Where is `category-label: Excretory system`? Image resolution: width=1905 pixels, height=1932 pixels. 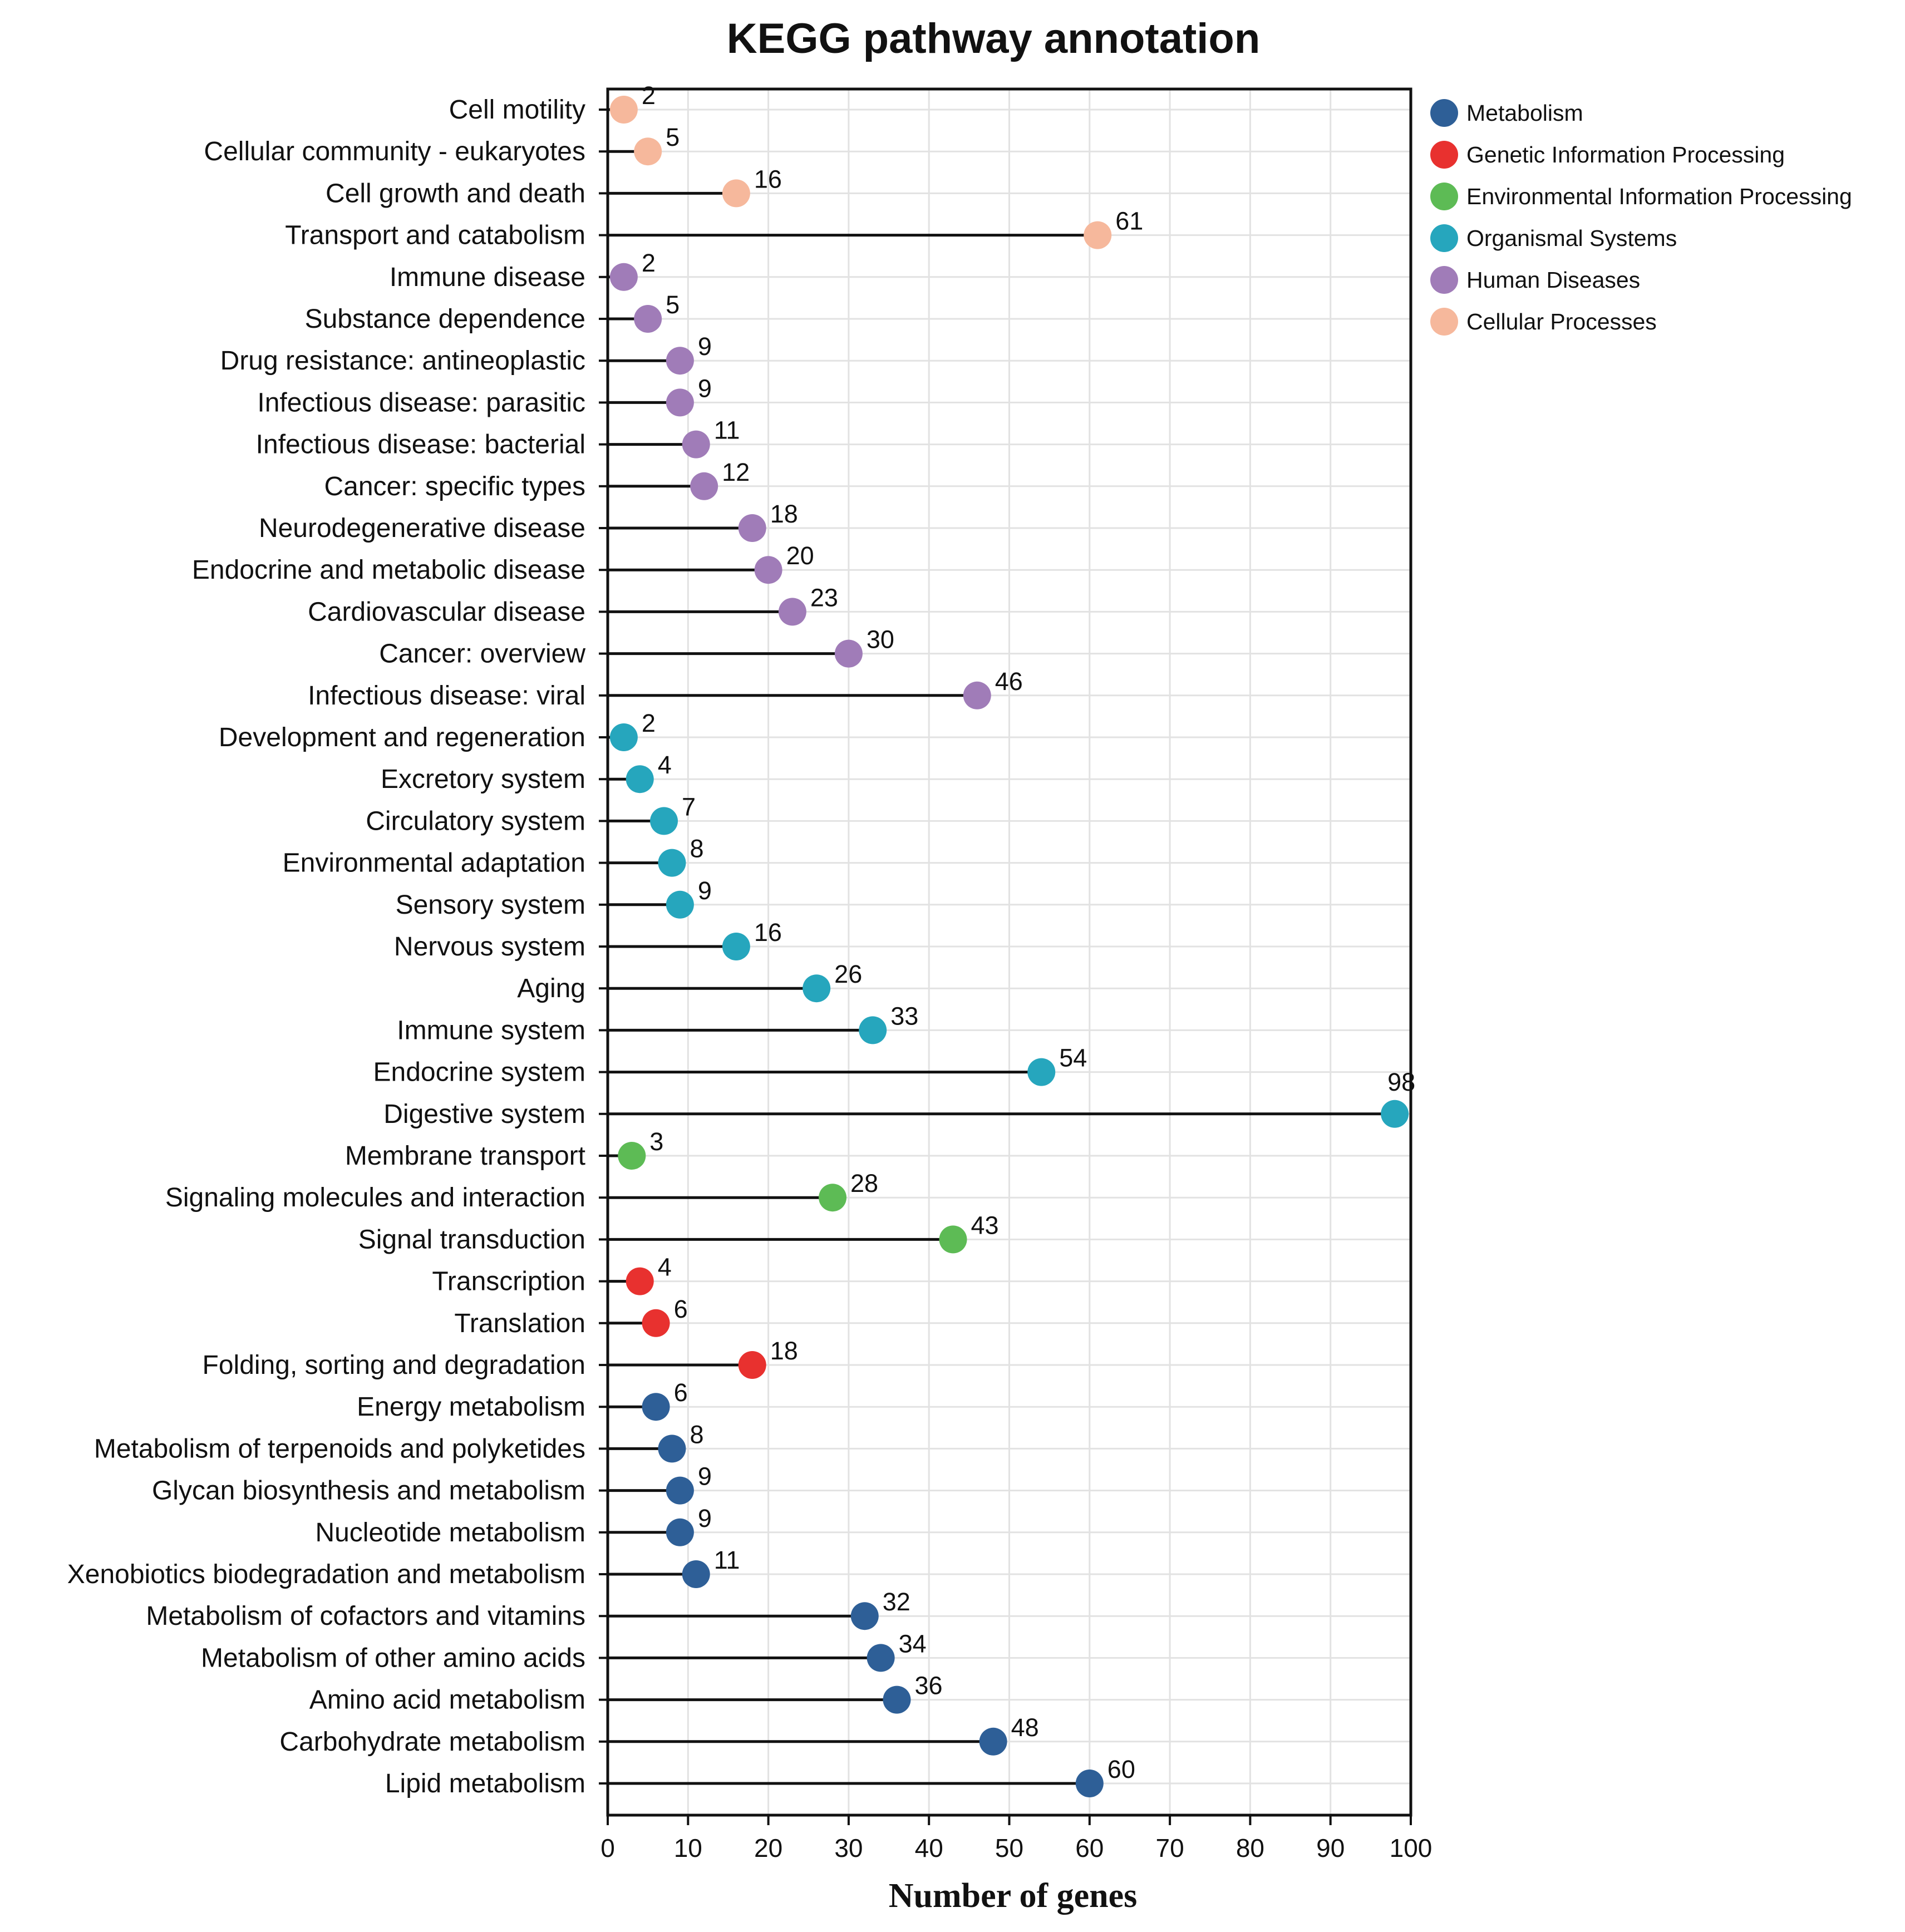
category-label: Excretory system is located at coordinates (483, 779).